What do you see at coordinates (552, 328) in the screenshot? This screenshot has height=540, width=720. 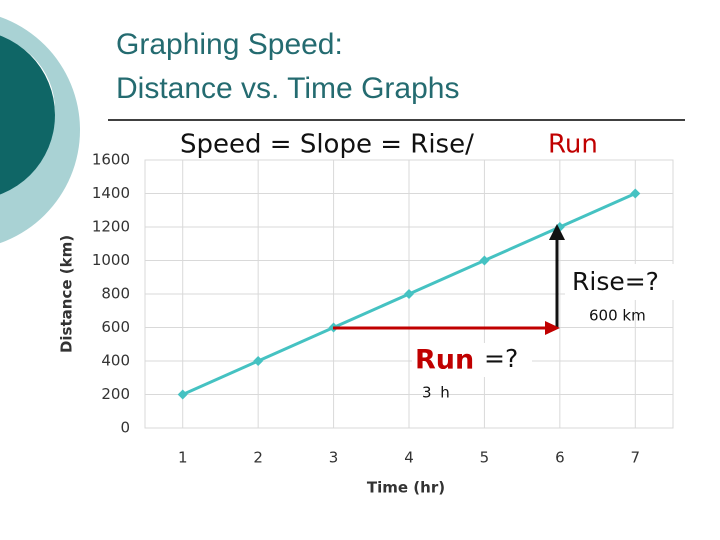 I see `run-arrowhead` at bounding box center [552, 328].